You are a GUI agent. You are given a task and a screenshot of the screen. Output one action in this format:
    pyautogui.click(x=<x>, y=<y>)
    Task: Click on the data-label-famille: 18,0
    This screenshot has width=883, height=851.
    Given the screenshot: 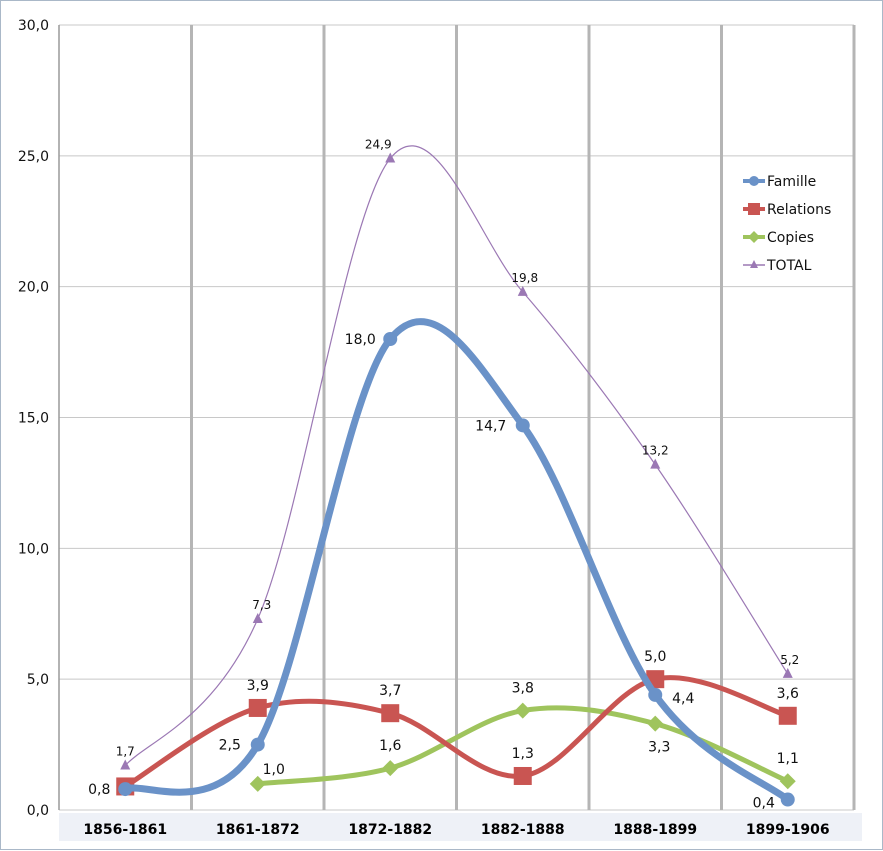 What is the action you would take?
    pyautogui.click(x=360, y=340)
    